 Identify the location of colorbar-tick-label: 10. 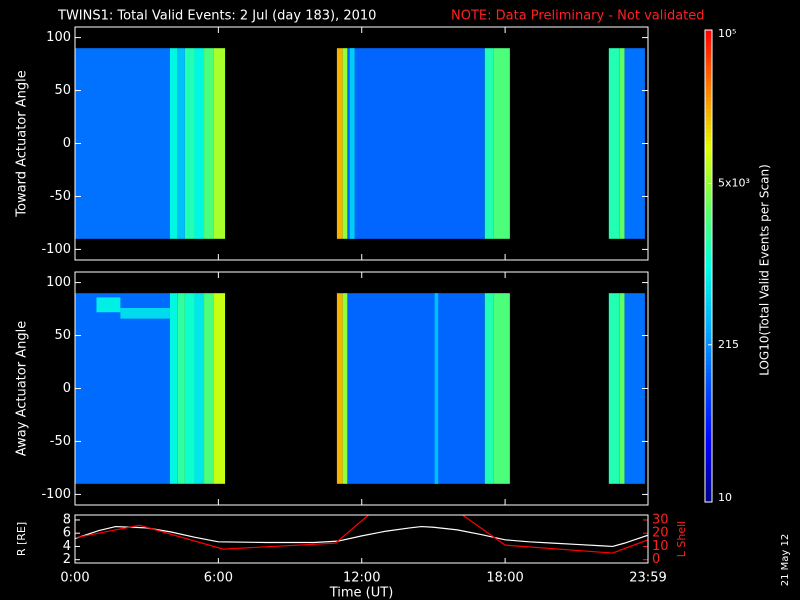
(725, 497).